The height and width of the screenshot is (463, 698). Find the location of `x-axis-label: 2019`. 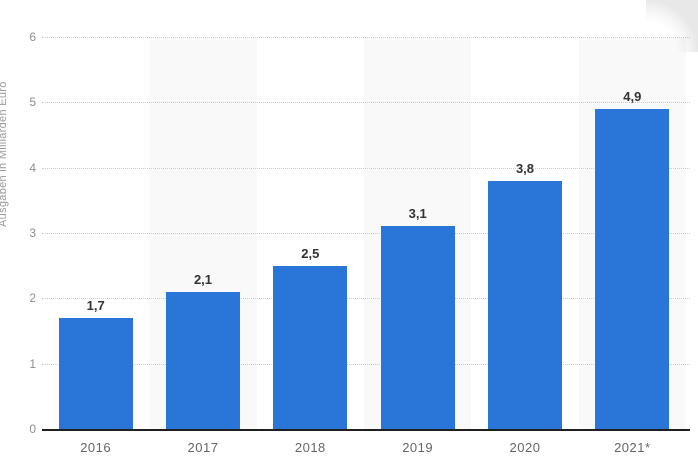

x-axis-label: 2019 is located at coordinates (418, 447).